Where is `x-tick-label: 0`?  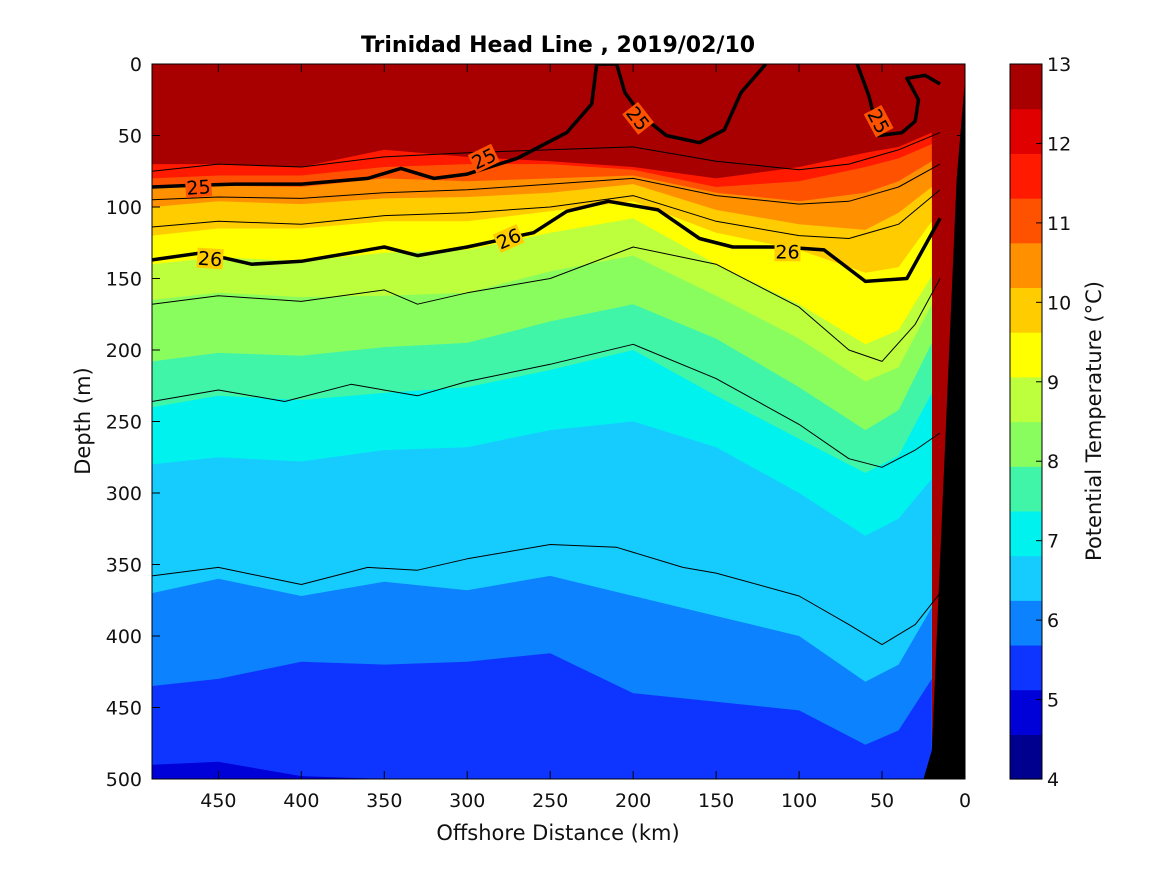
x-tick-label: 0 is located at coordinates (965, 801).